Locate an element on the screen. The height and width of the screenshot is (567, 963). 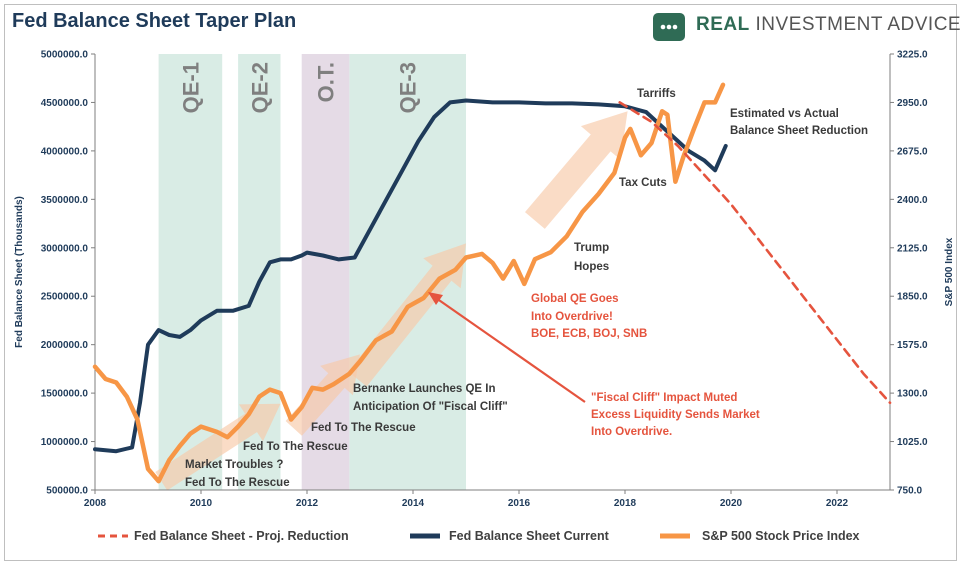
callout-arrowhead is located at coordinates (435, 298).